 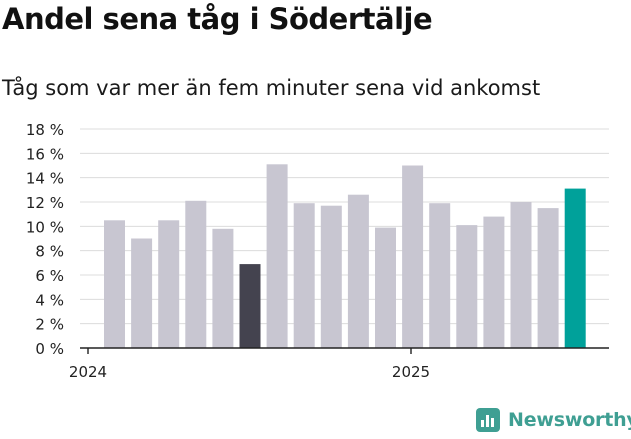 I want to click on x-tick-label: 2025, so click(x=411, y=372).